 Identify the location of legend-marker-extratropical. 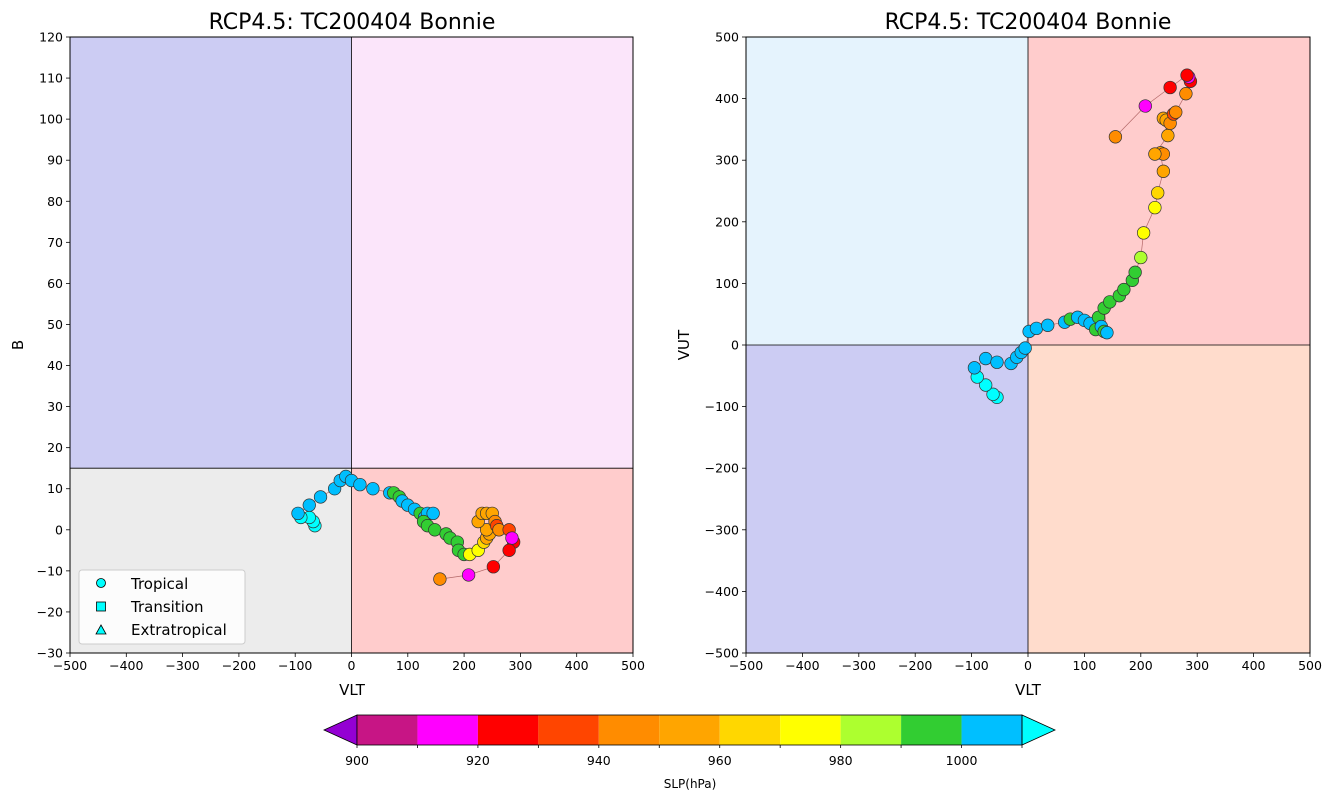
(101, 629).